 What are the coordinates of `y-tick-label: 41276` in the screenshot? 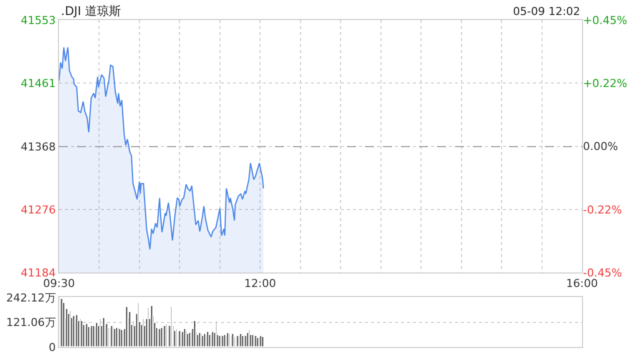 It's located at (38, 209).